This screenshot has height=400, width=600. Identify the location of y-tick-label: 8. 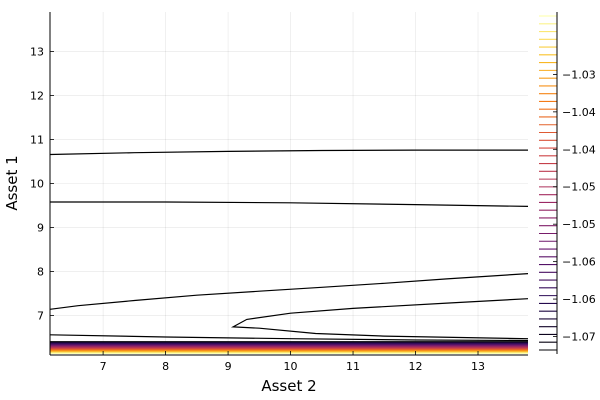
(40, 271).